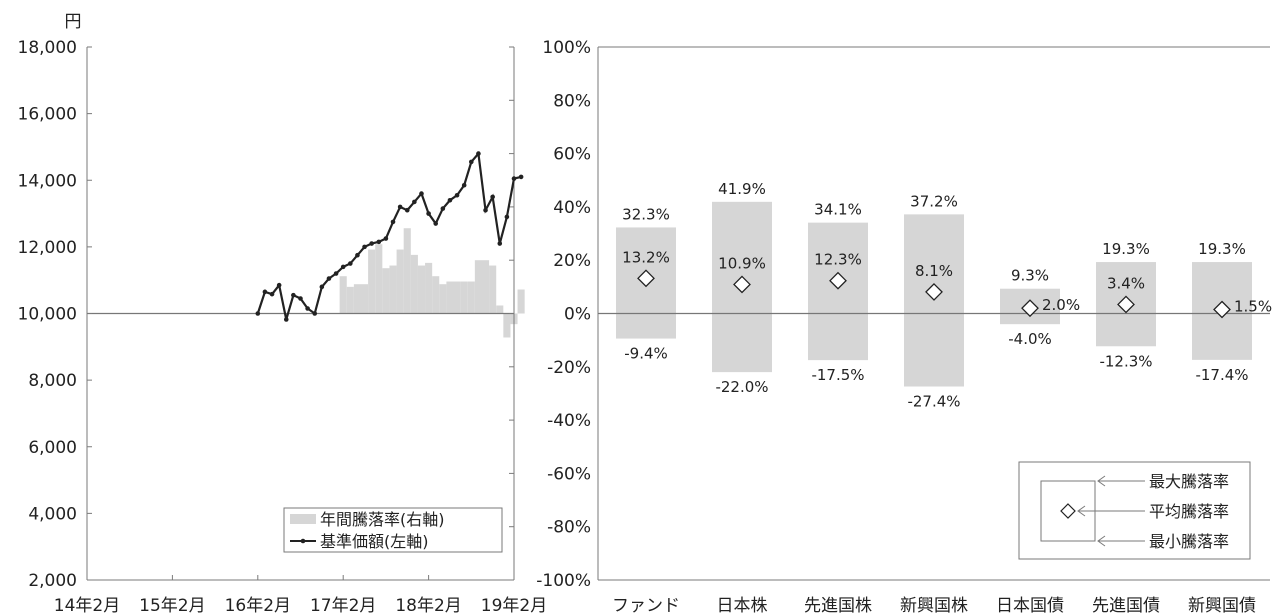  What do you see at coordinates (47, 115) in the screenshot?
I see `left-y-tick-label: 16,000` at bounding box center [47, 115].